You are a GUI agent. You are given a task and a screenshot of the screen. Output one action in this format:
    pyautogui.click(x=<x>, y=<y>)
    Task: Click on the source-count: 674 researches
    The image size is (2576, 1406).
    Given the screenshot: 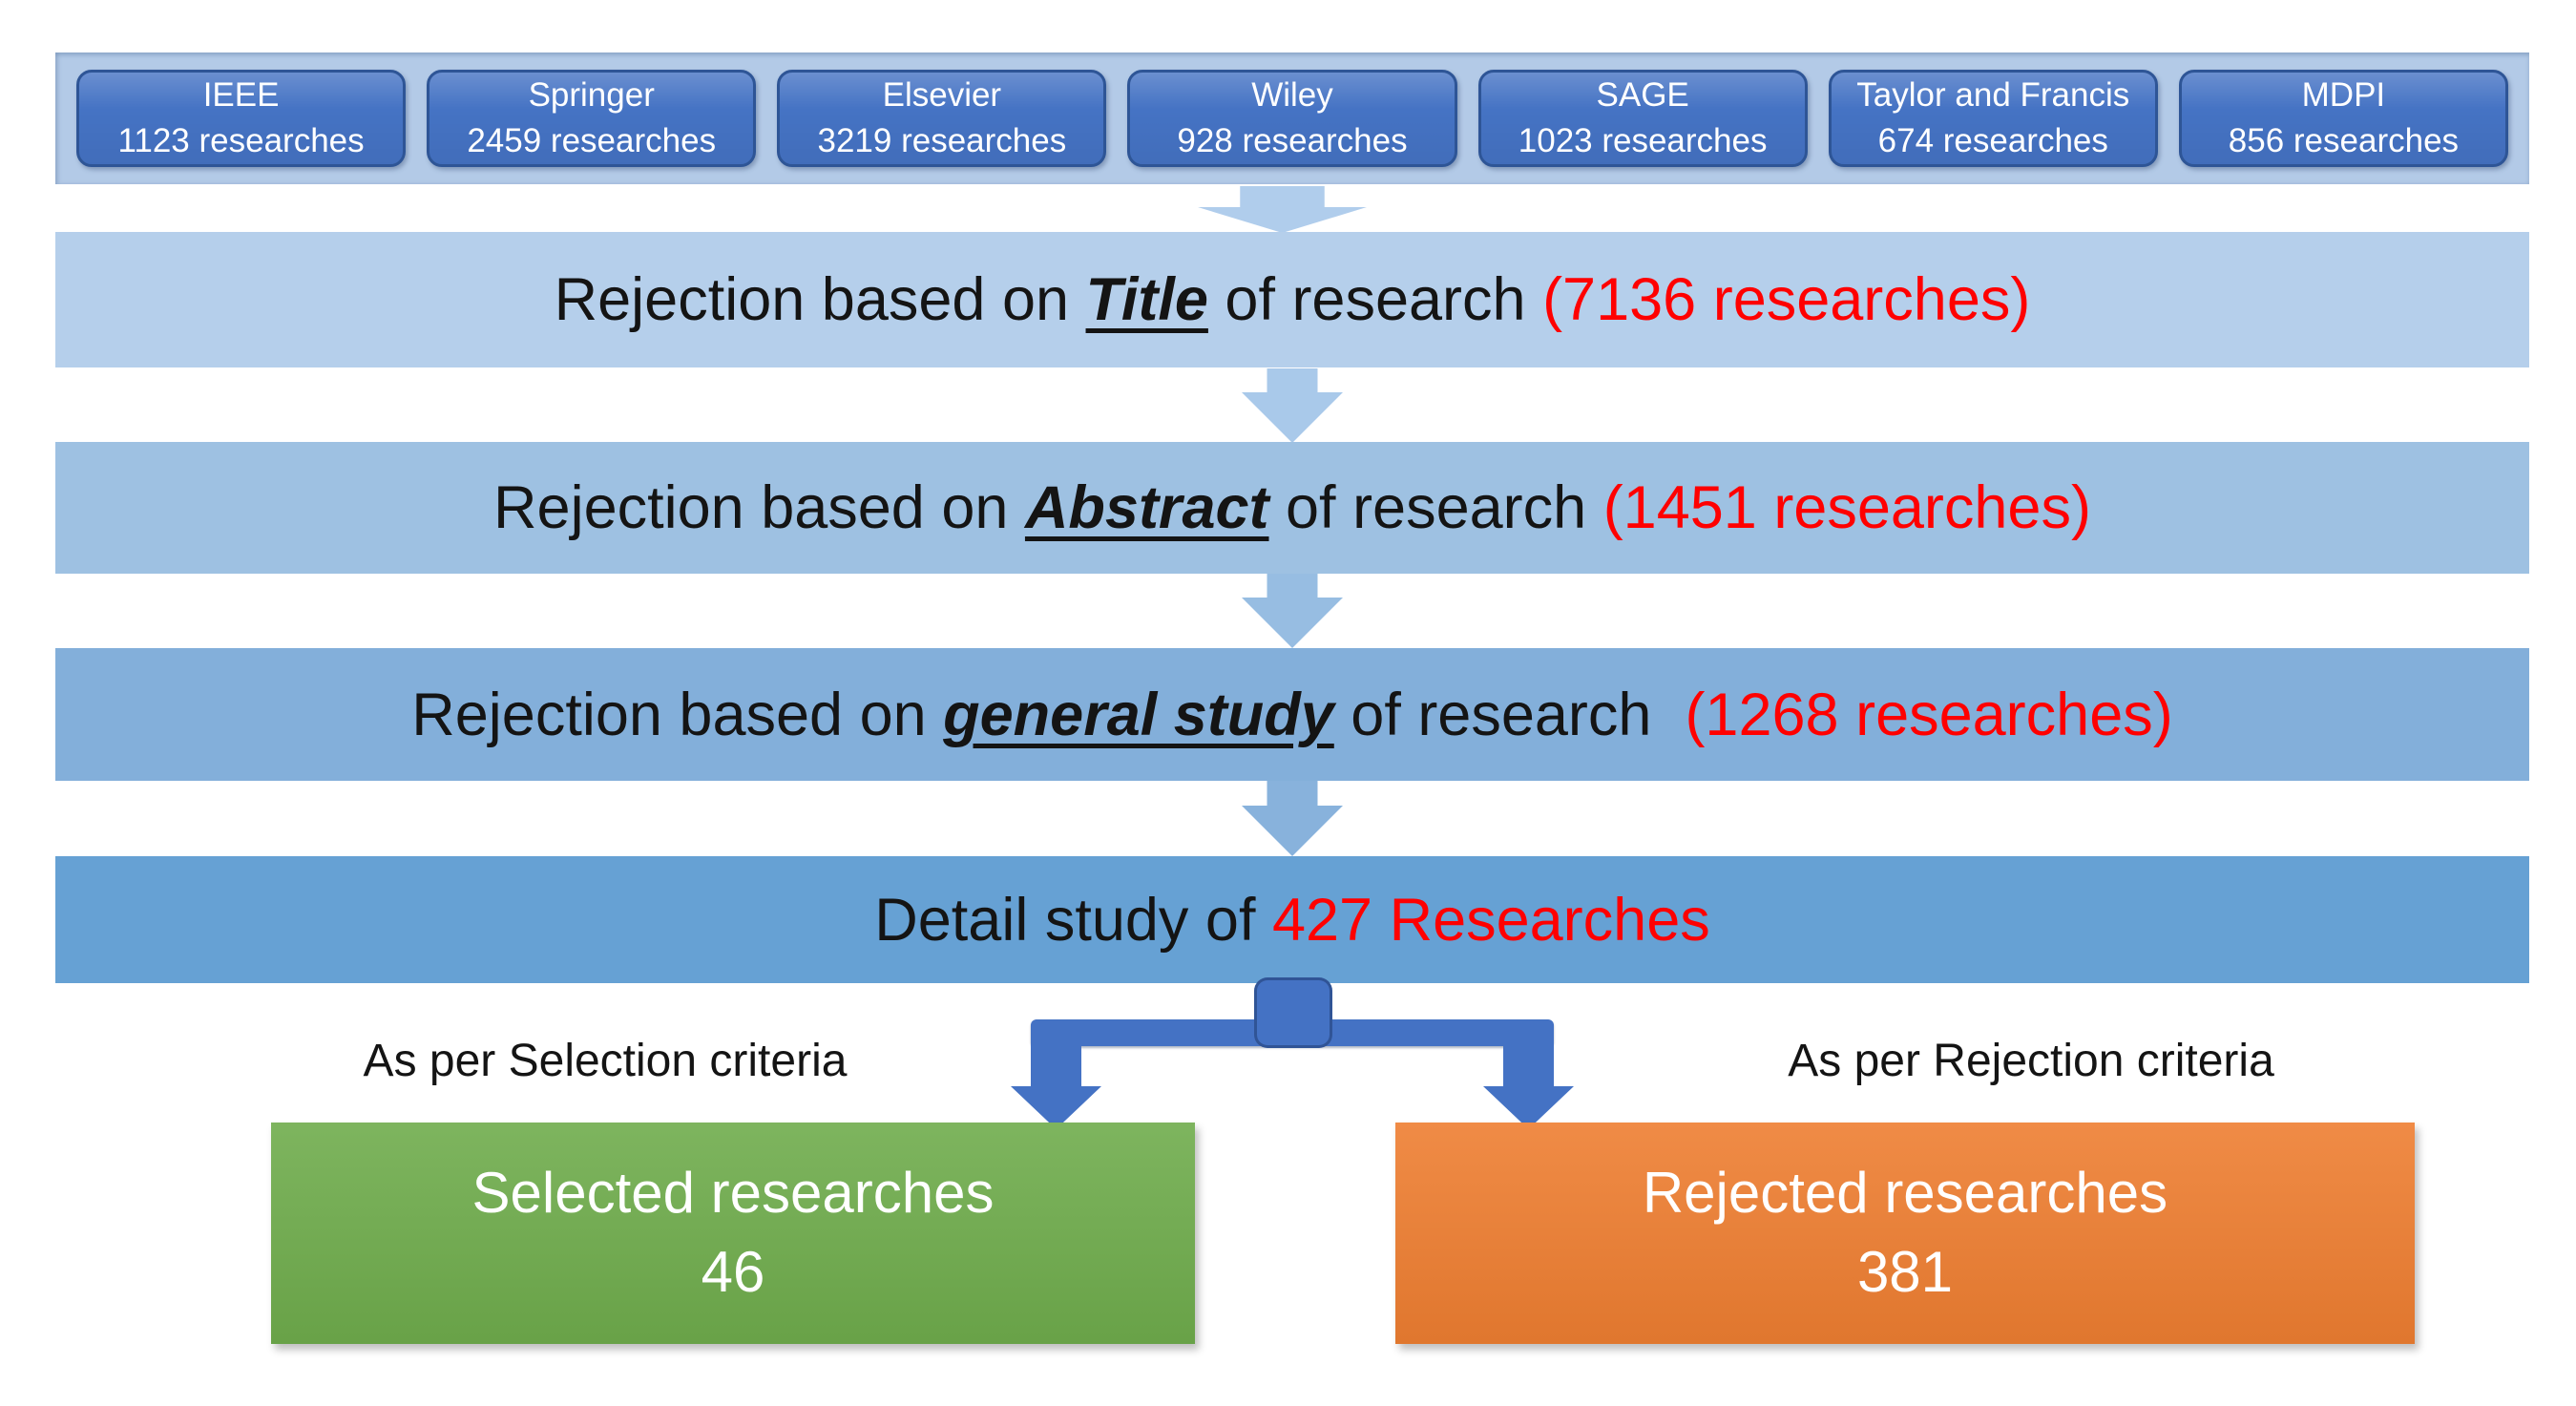 What is the action you would take?
    pyautogui.click(x=1992, y=140)
    